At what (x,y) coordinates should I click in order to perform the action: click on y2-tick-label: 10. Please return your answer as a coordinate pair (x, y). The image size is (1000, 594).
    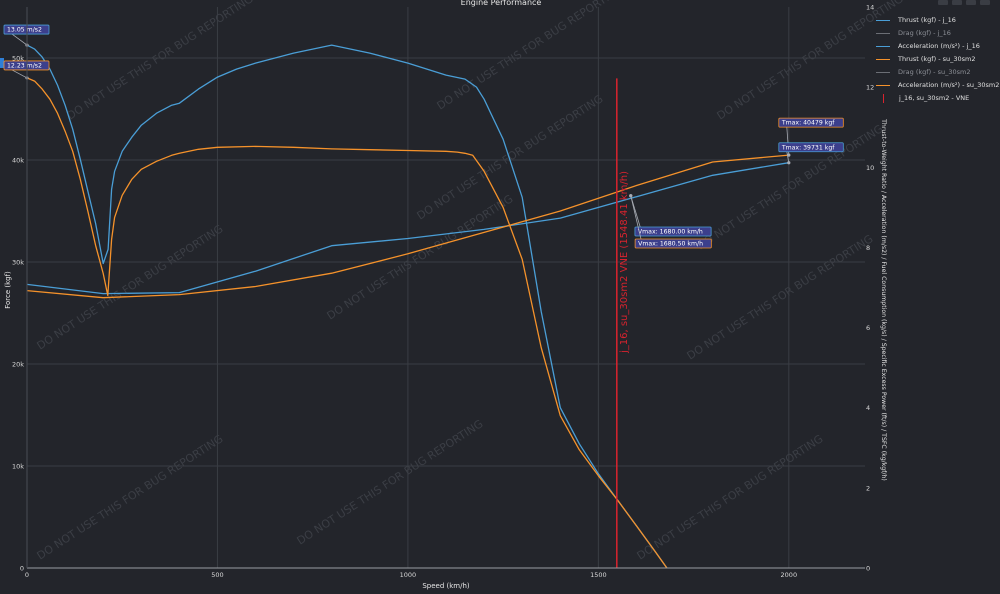
    Looking at the image, I should click on (870, 168).